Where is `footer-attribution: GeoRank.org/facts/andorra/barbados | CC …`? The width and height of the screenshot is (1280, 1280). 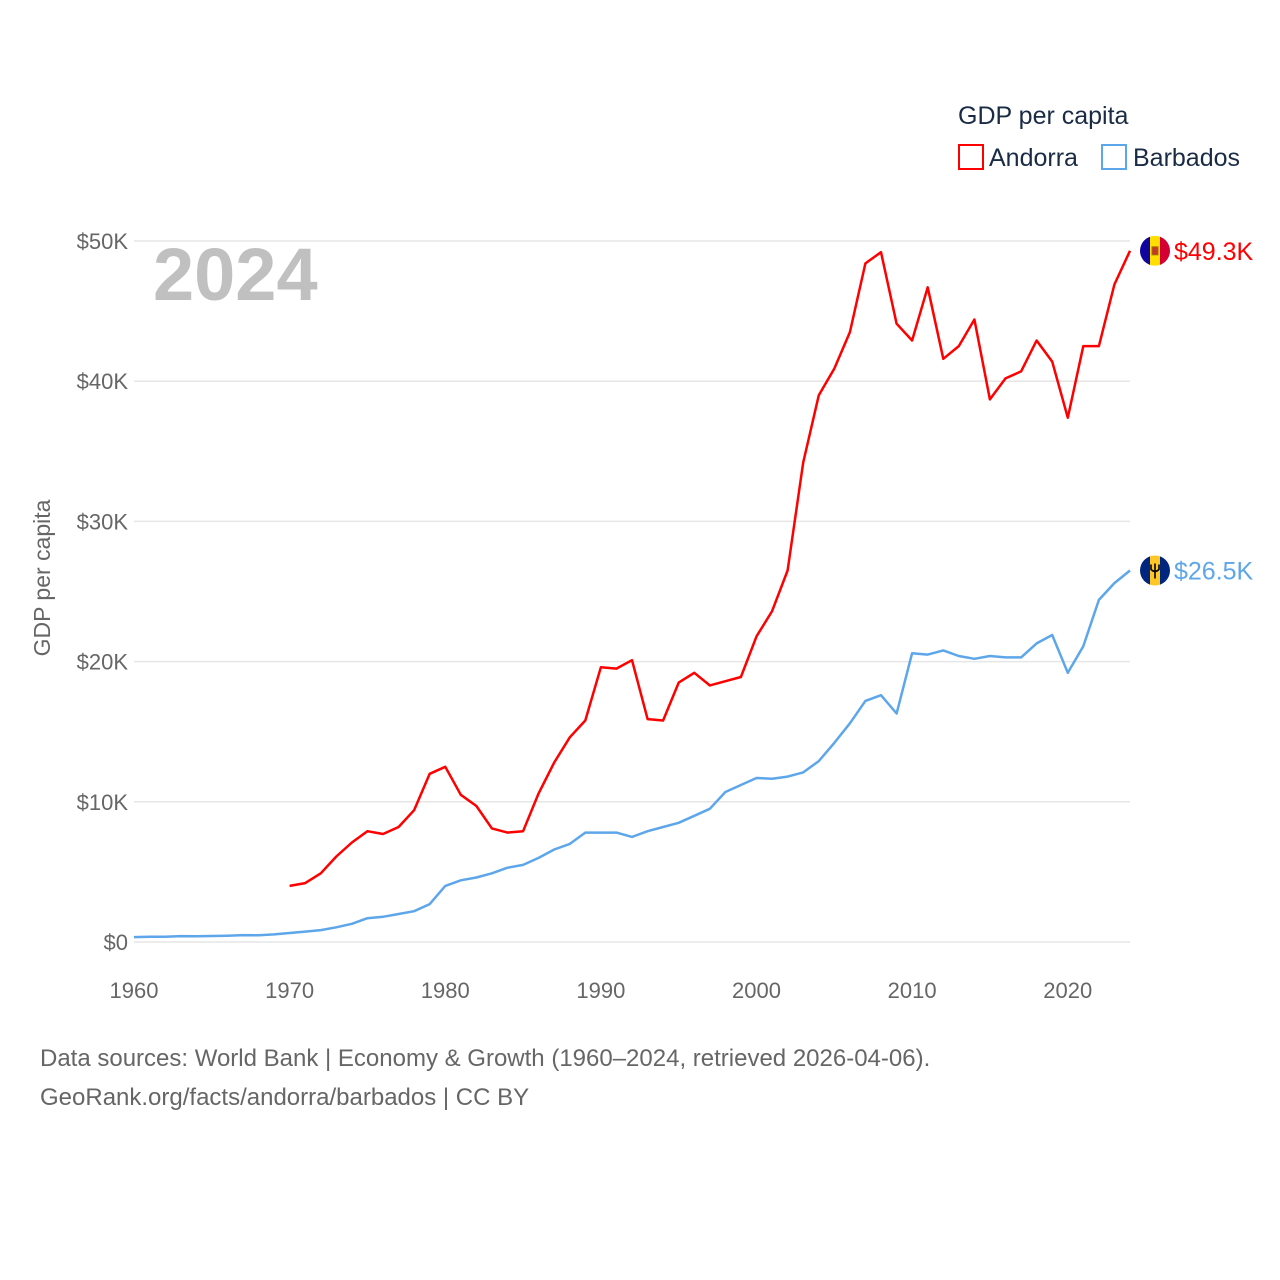 footer-attribution: GeoRank.org/facts/andorra/barbados | CC … is located at coordinates (285, 1097).